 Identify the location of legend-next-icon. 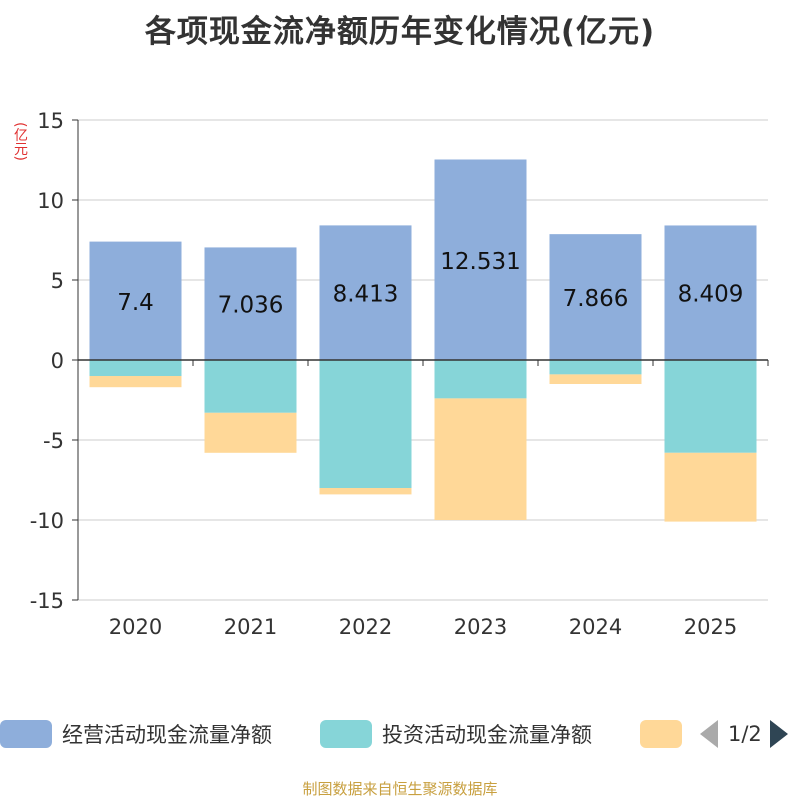
(778, 734).